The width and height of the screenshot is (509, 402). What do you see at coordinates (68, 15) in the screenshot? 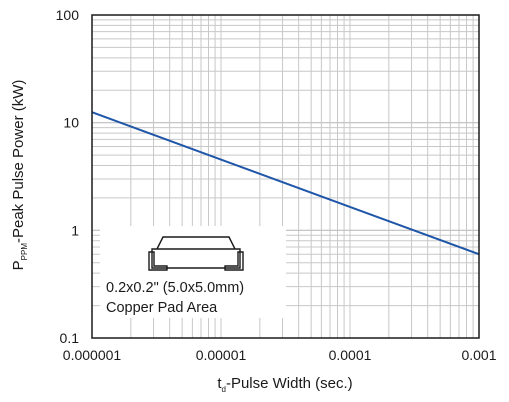
I see `y-tick-label: 100` at bounding box center [68, 15].